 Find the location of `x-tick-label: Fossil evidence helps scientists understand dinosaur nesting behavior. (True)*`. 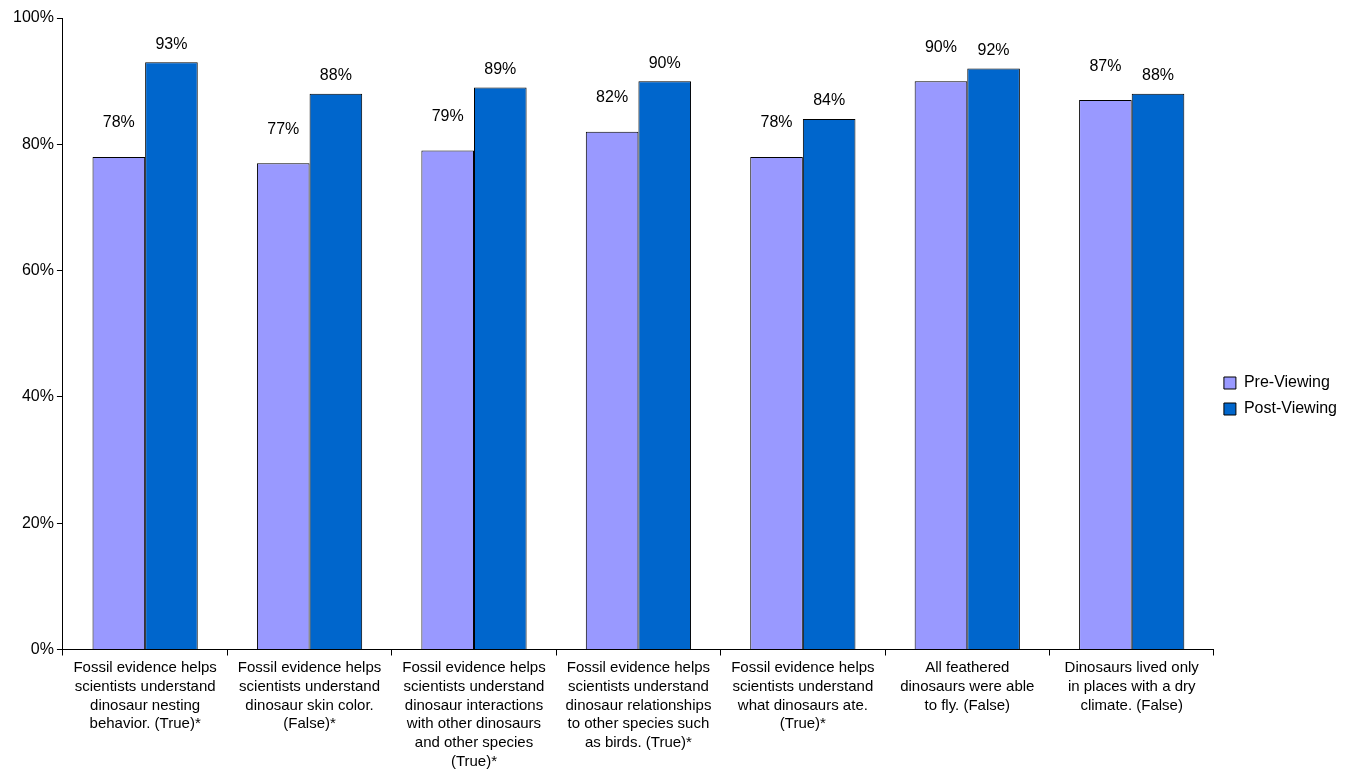

x-tick-label: Fossil evidence helps scientists understand dinosaur nesting behavior. (True)* is located at coordinates (145, 695).